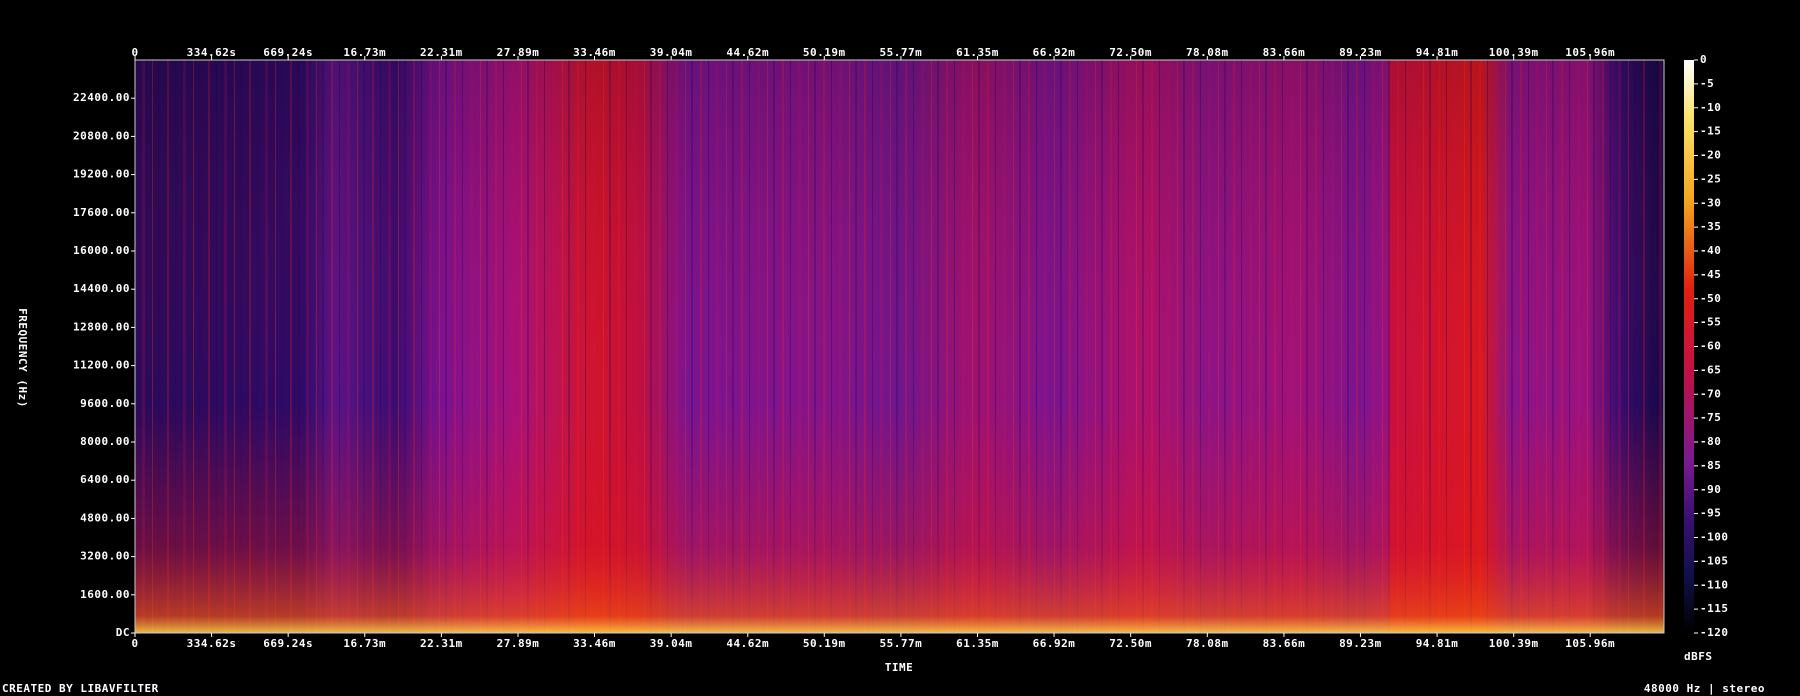 This screenshot has height=696, width=1800. Describe the element at coordinates (134, 52) in the screenshot. I see `x-tick-label-top: 0` at that location.